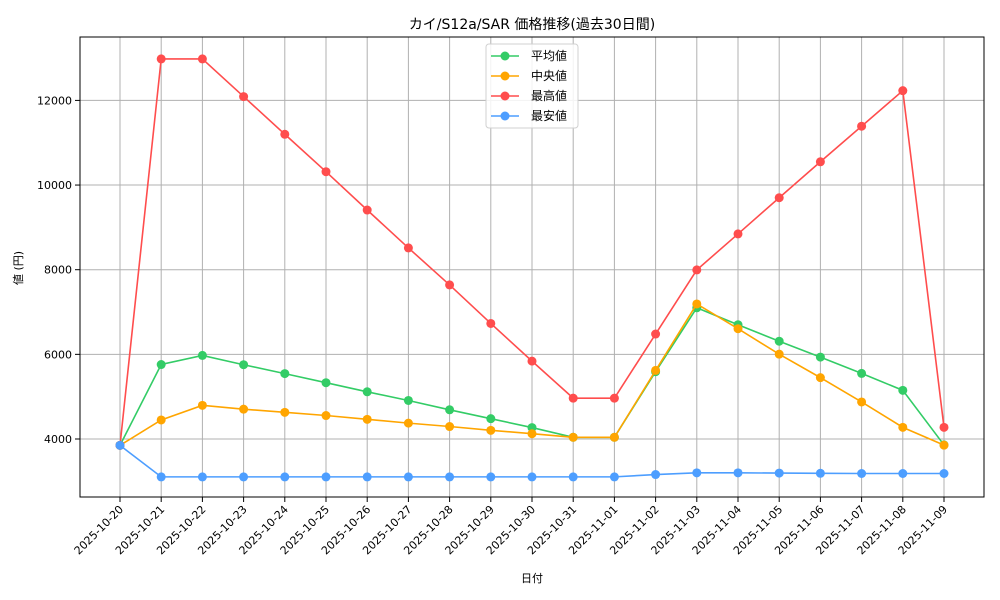  What do you see at coordinates (532, 578) in the screenshot?
I see `x-axis-label: 日付` at bounding box center [532, 578].